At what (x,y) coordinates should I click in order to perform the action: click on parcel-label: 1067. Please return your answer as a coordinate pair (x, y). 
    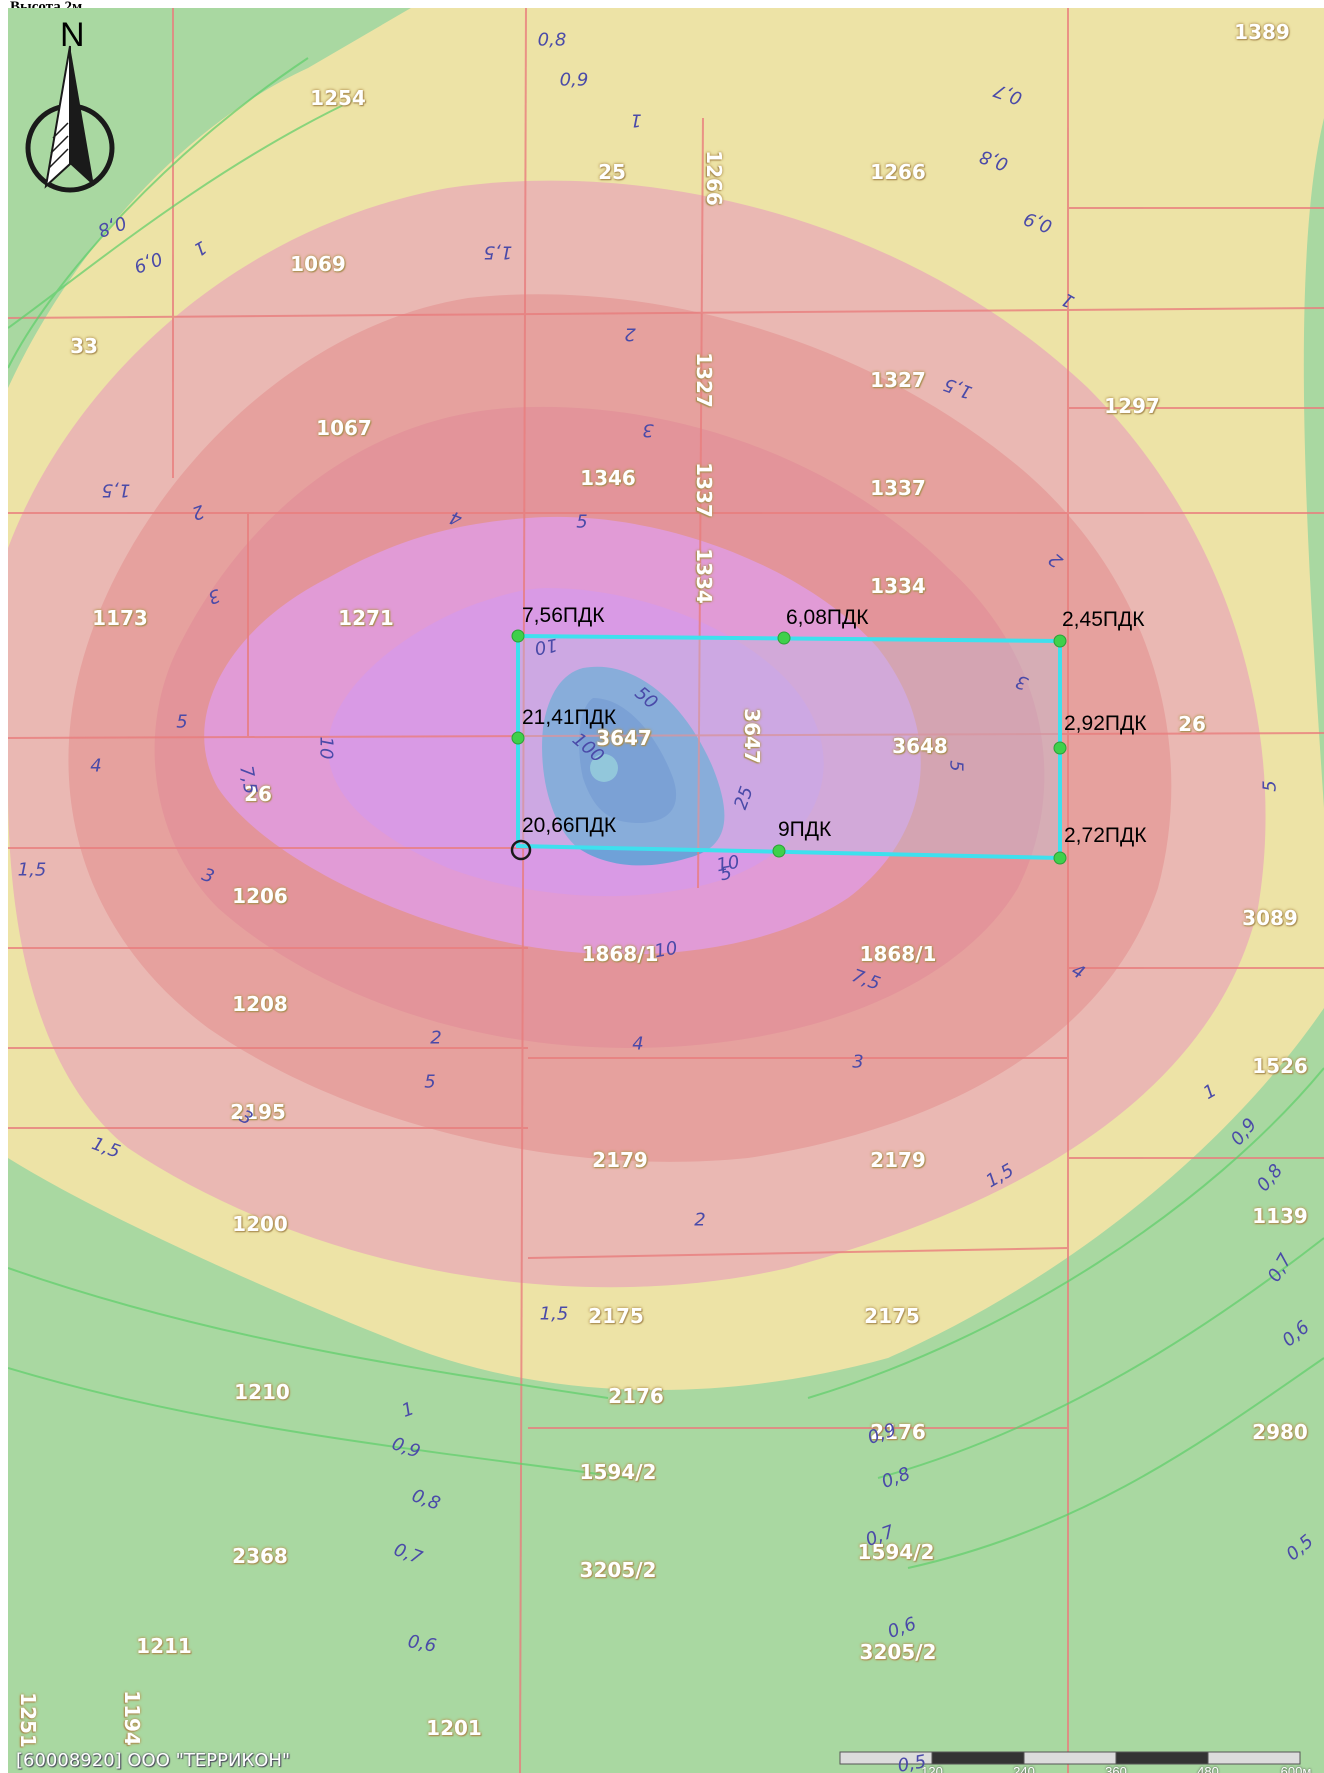
    Looking at the image, I should click on (344, 428).